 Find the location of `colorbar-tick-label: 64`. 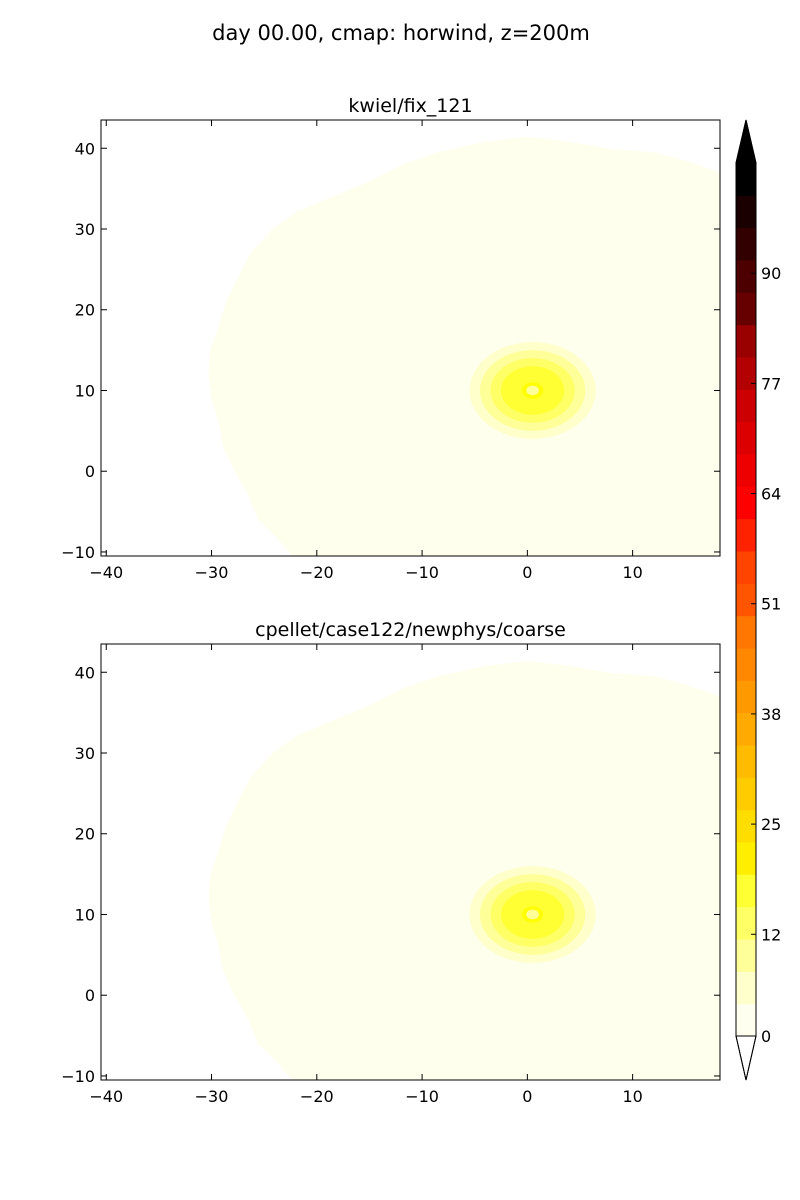

colorbar-tick-label: 64 is located at coordinates (771, 494).